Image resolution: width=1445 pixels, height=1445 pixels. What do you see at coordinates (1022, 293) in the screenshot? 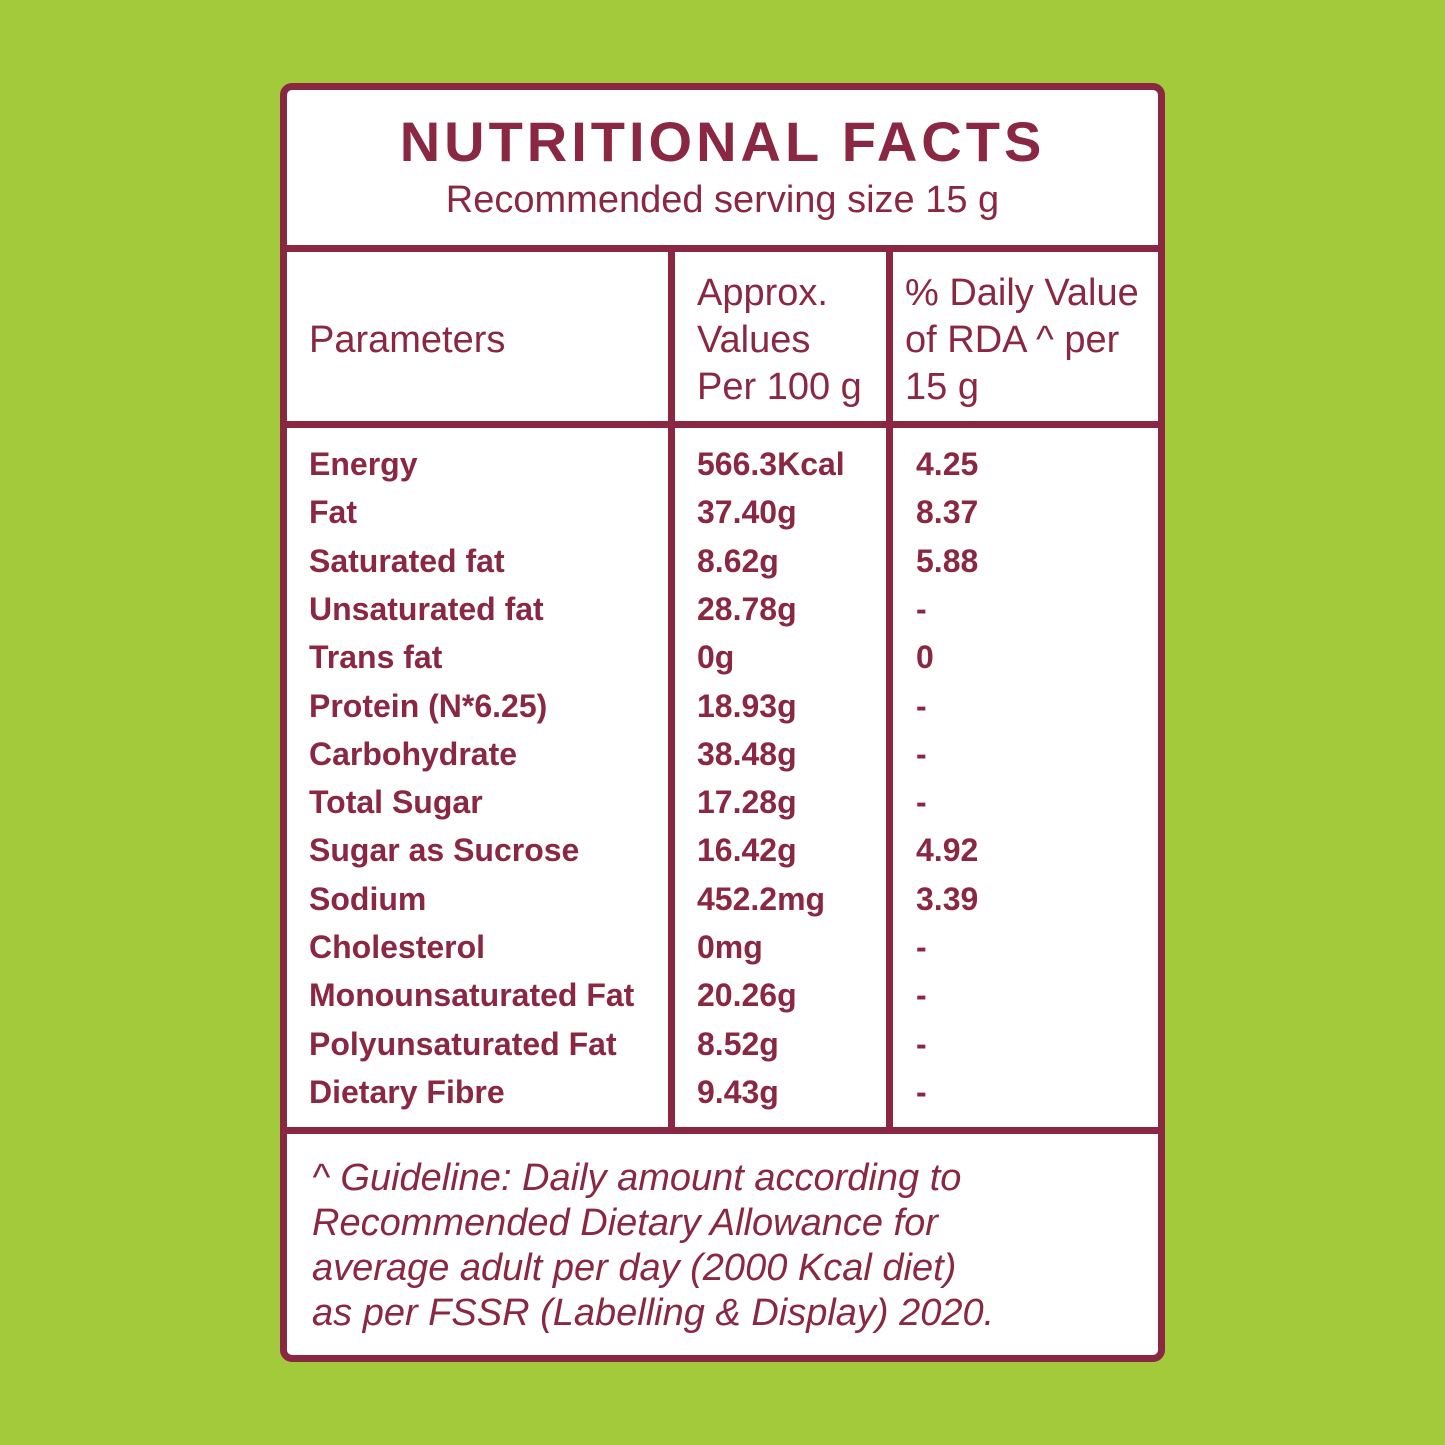
I see `column-header: % Daily Value` at bounding box center [1022, 293].